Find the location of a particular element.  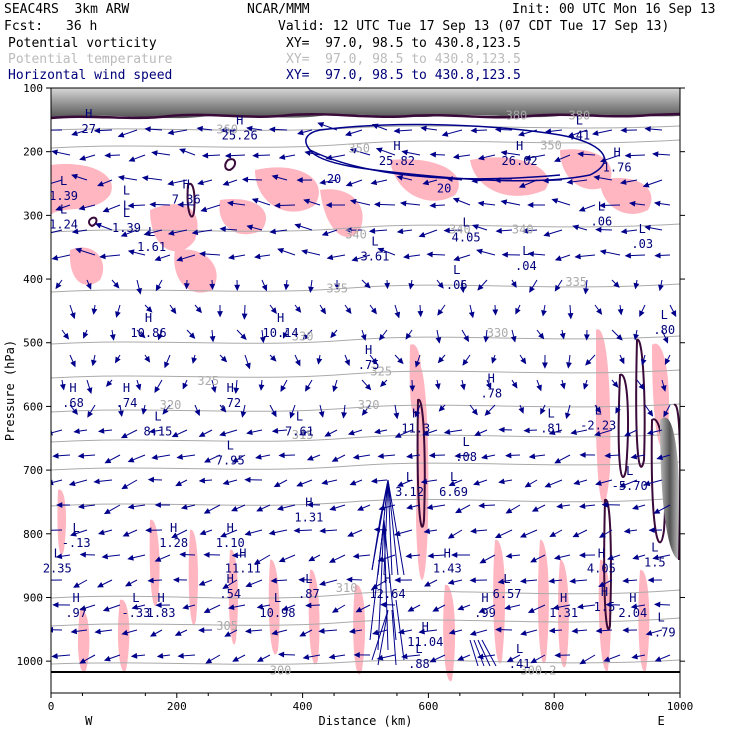

extremum-marker: H1.28 is located at coordinates (173, 535).